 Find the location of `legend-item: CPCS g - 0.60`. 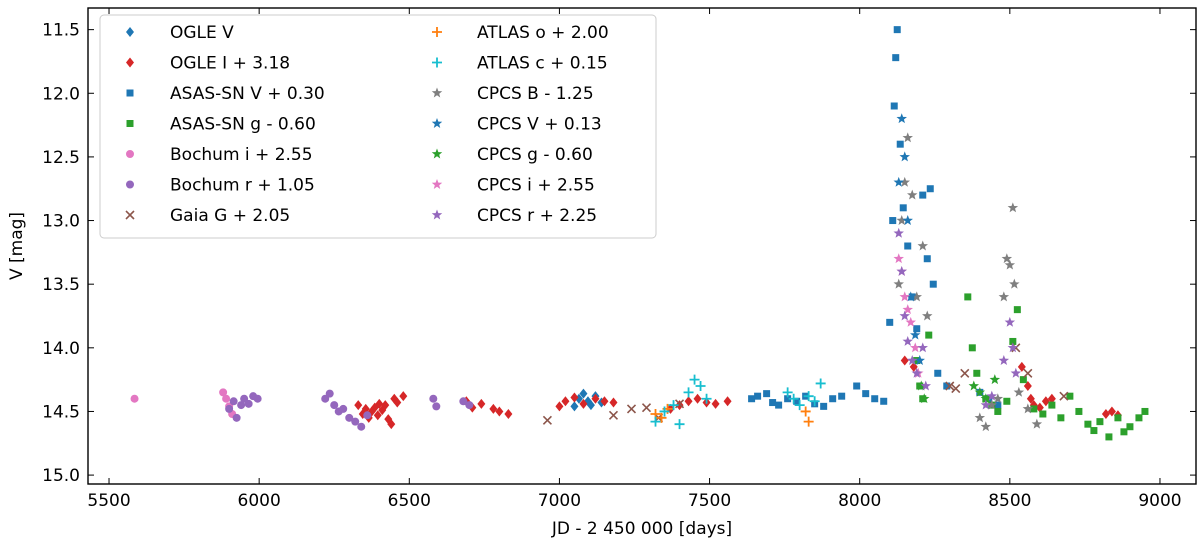

legend-item: CPCS g - 0.60 is located at coordinates (512, 155).